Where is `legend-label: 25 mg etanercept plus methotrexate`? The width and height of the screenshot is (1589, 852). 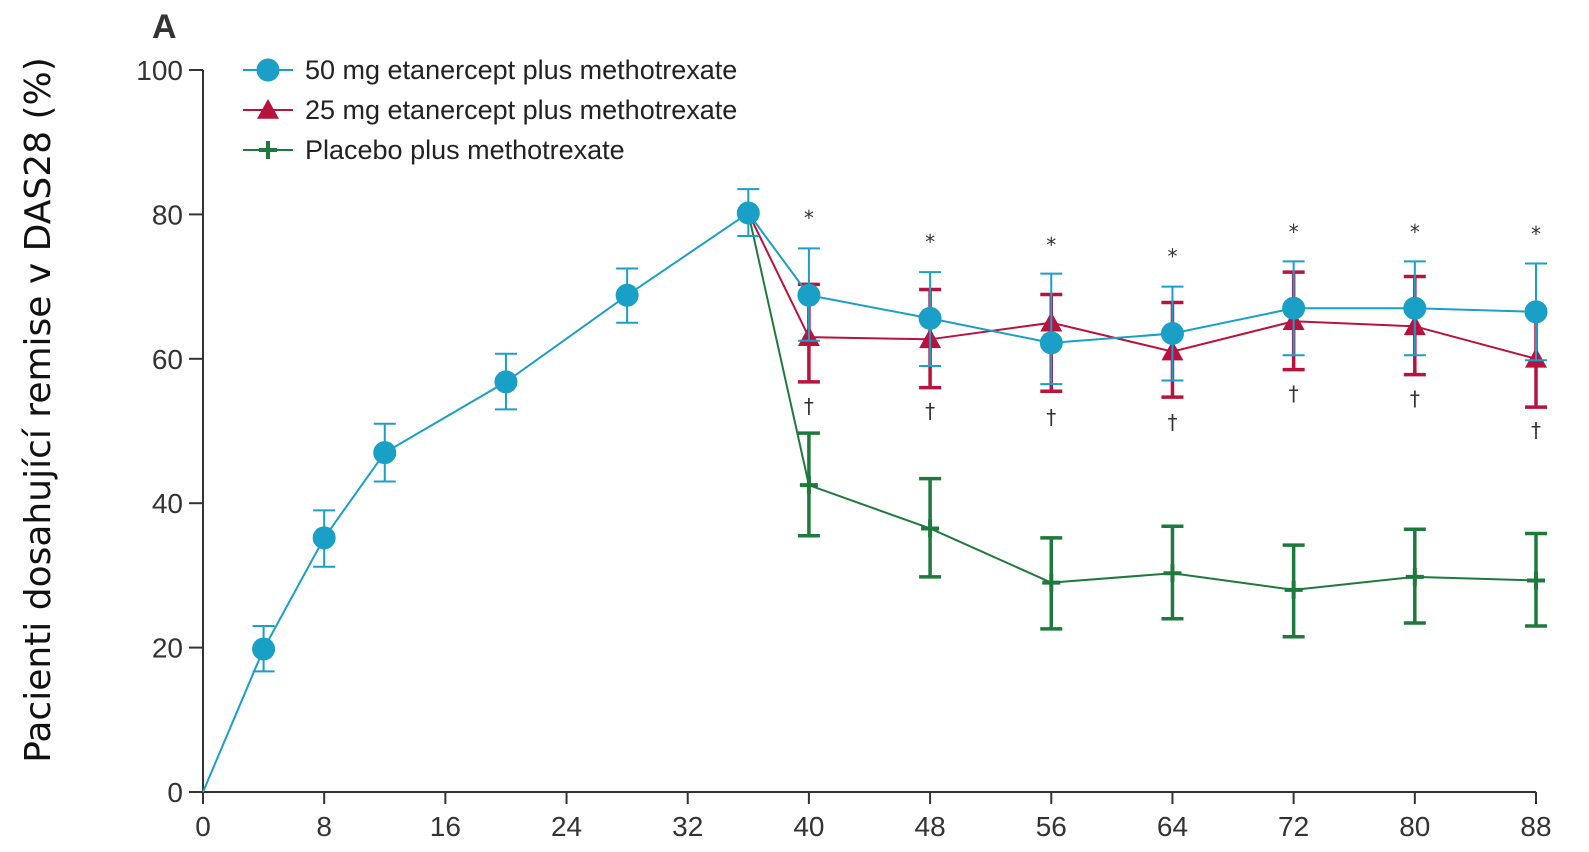 legend-label: 25 mg etanercept plus methotrexate is located at coordinates (521, 110).